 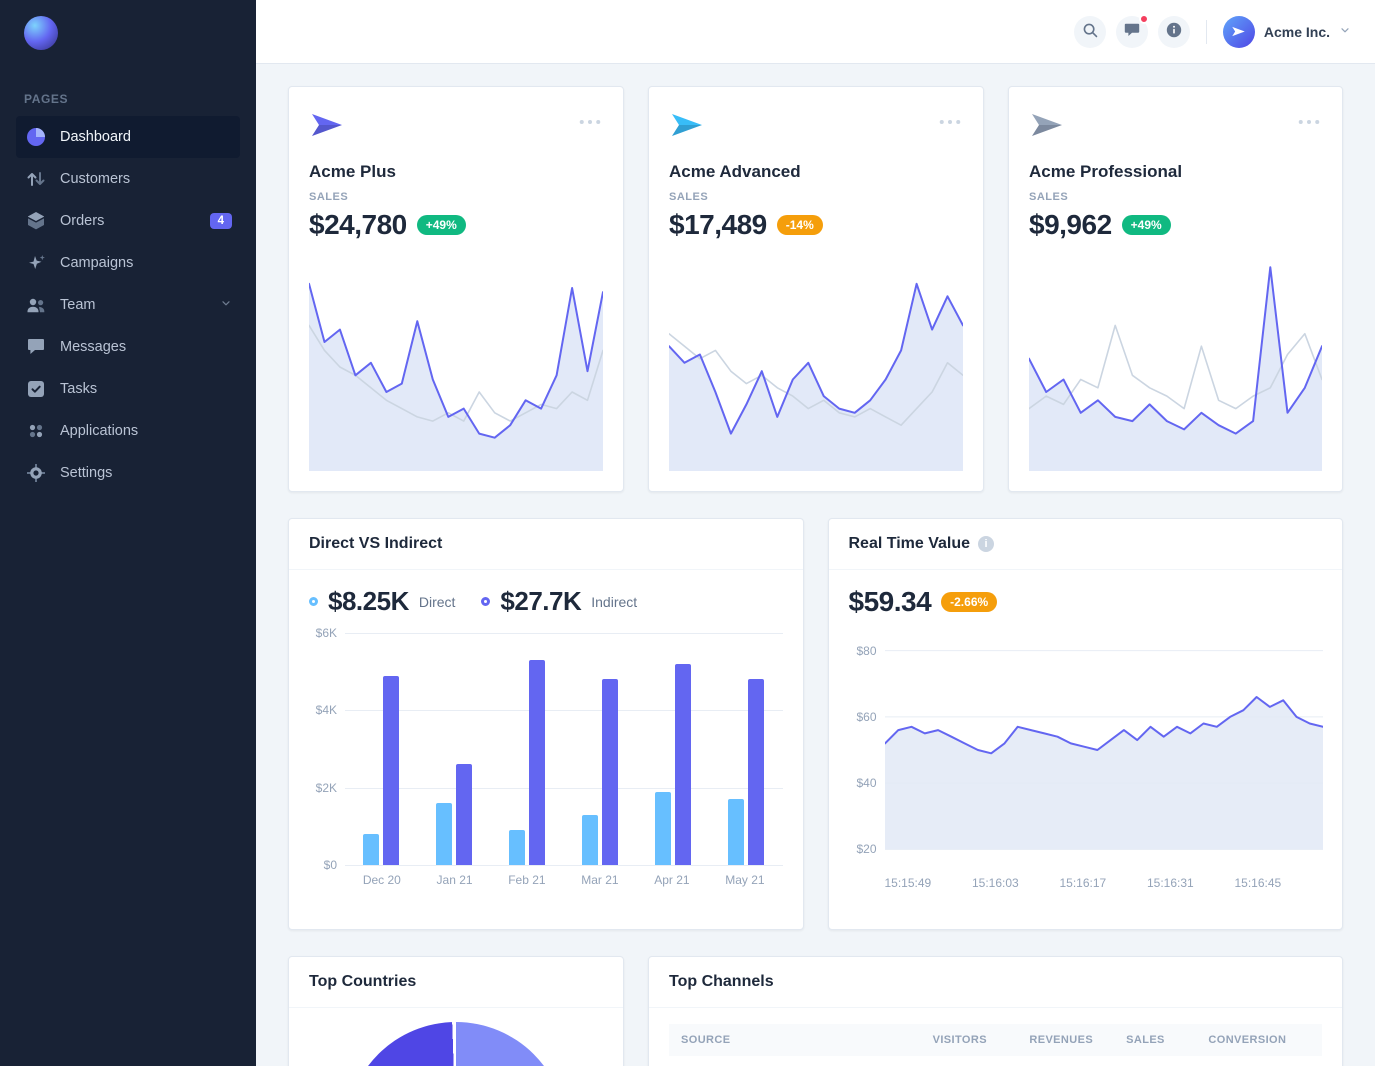 I want to click on sidebar-item-tasks: Tasks, so click(x=128, y=389).